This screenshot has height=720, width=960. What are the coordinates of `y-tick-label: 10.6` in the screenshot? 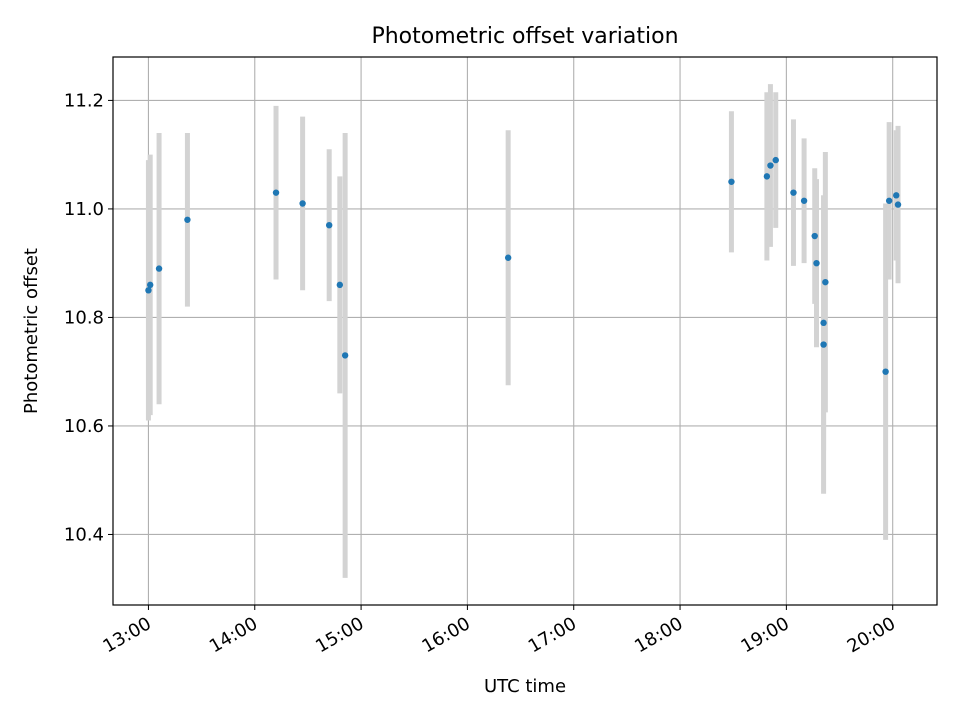 It's located at (84, 426).